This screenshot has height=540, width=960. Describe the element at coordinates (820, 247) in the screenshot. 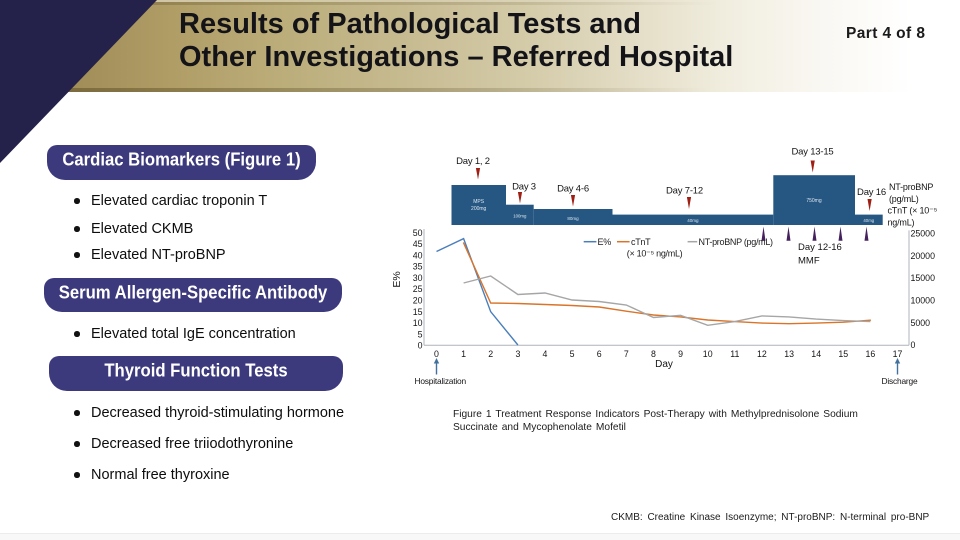

I see `svg-text: Day 12-16` at that location.